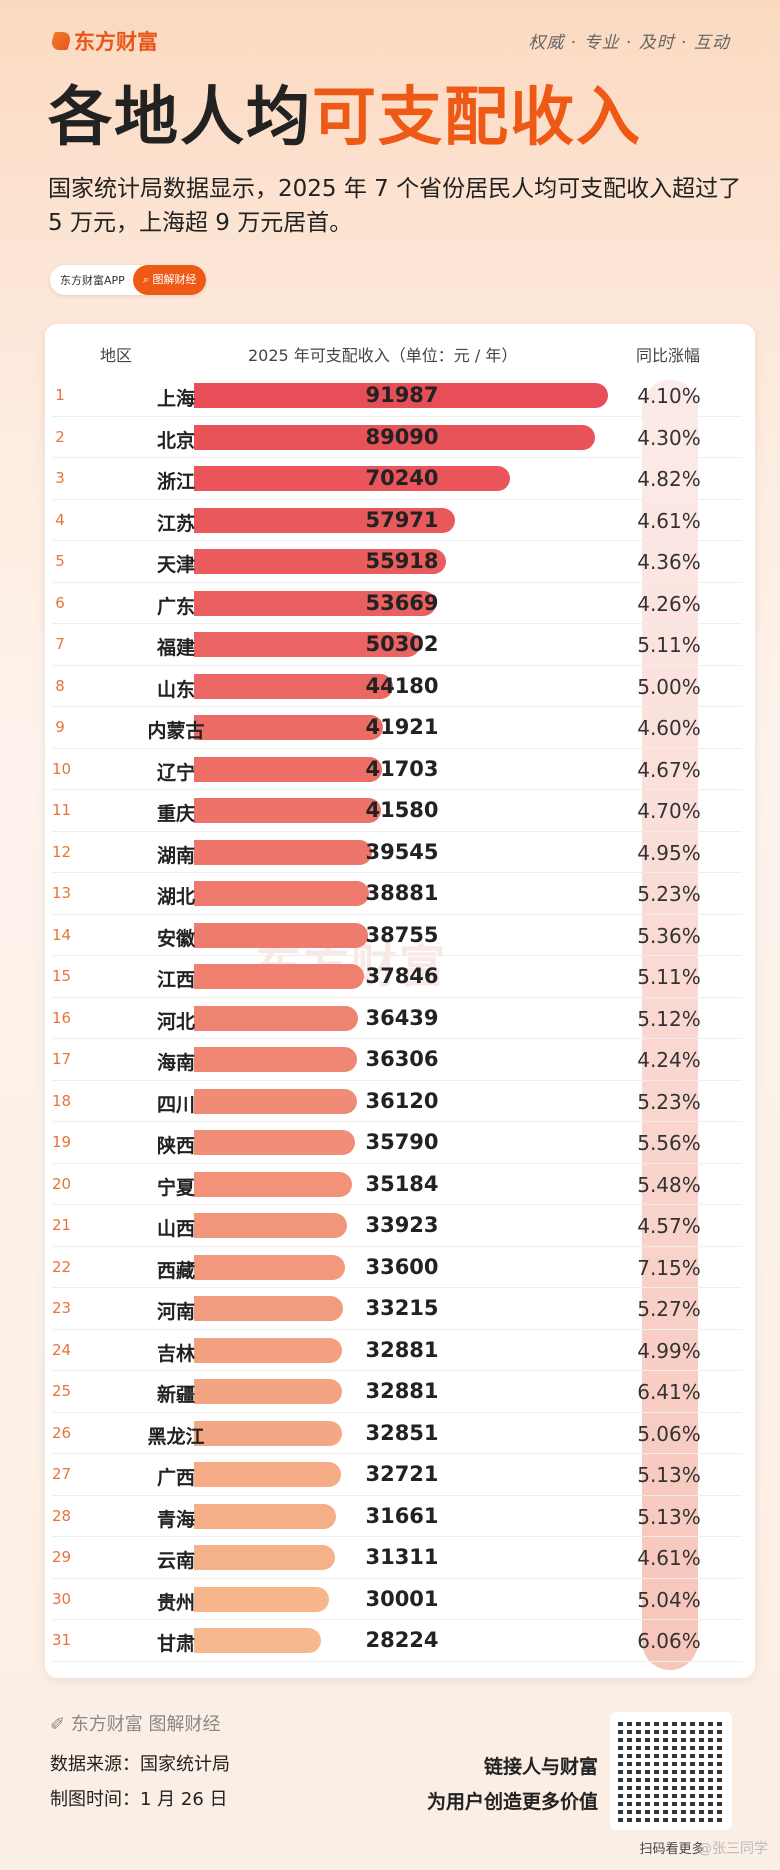 This screenshot has width=780, height=1870. What do you see at coordinates (402, 727) in the screenshot?
I see `income-value: 41921` at bounding box center [402, 727].